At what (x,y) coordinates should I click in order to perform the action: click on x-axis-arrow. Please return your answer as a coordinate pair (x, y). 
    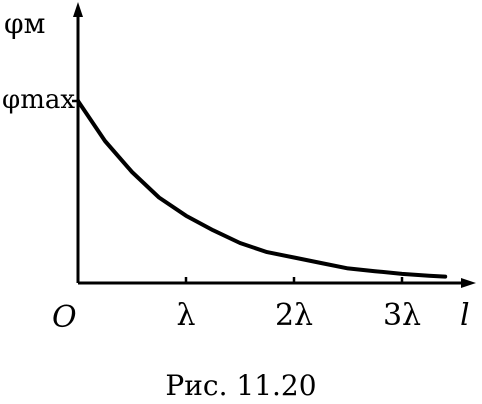
    Looking at the image, I should click on (468, 283).